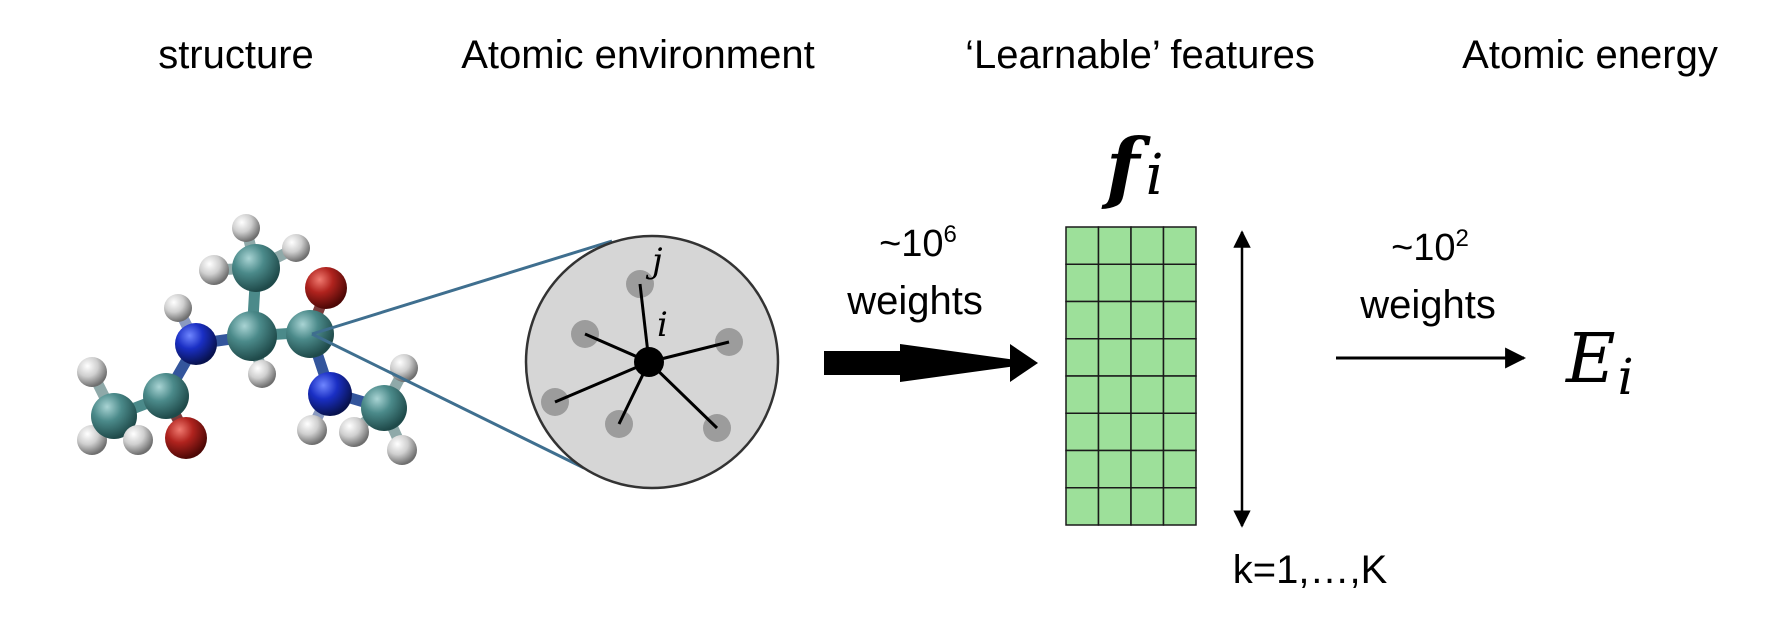 This screenshot has width=1766, height=626. What do you see at coordinates (1427, 305) in the screenshot?
I see `network-2-label: weights` at bounding box center [1427, 305].